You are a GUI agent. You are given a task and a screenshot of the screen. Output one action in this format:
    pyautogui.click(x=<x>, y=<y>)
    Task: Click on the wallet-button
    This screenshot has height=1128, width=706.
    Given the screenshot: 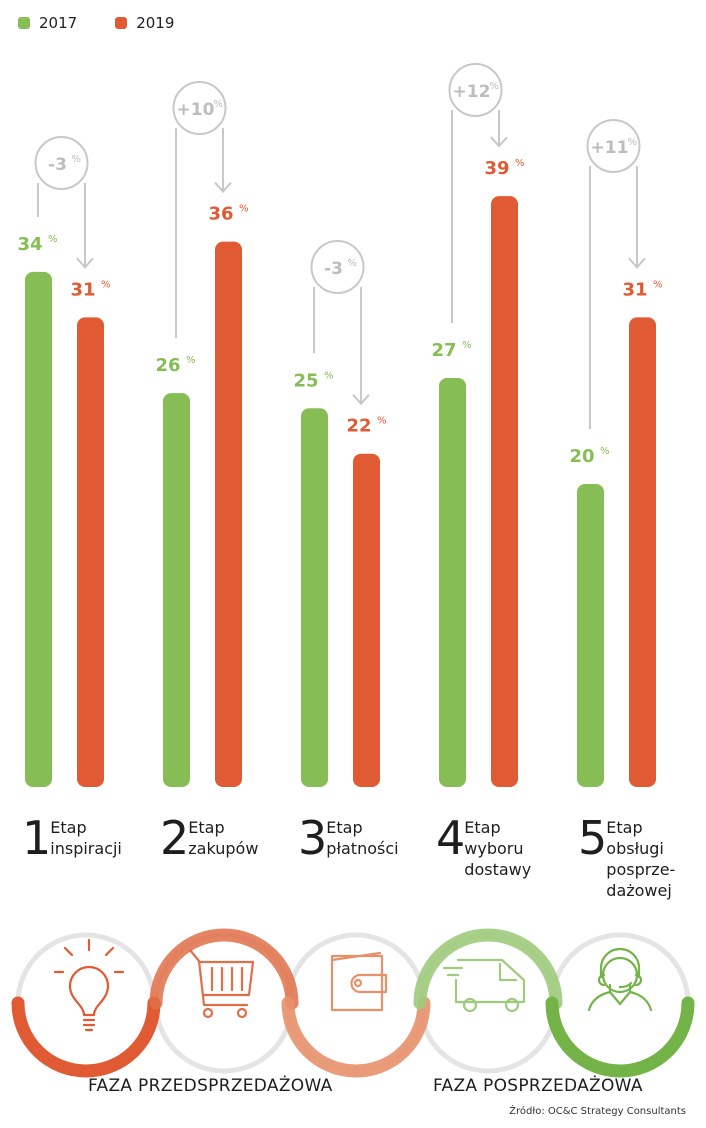 What is the action you would take?
    pyautogui.click(x=358, y=983)
    